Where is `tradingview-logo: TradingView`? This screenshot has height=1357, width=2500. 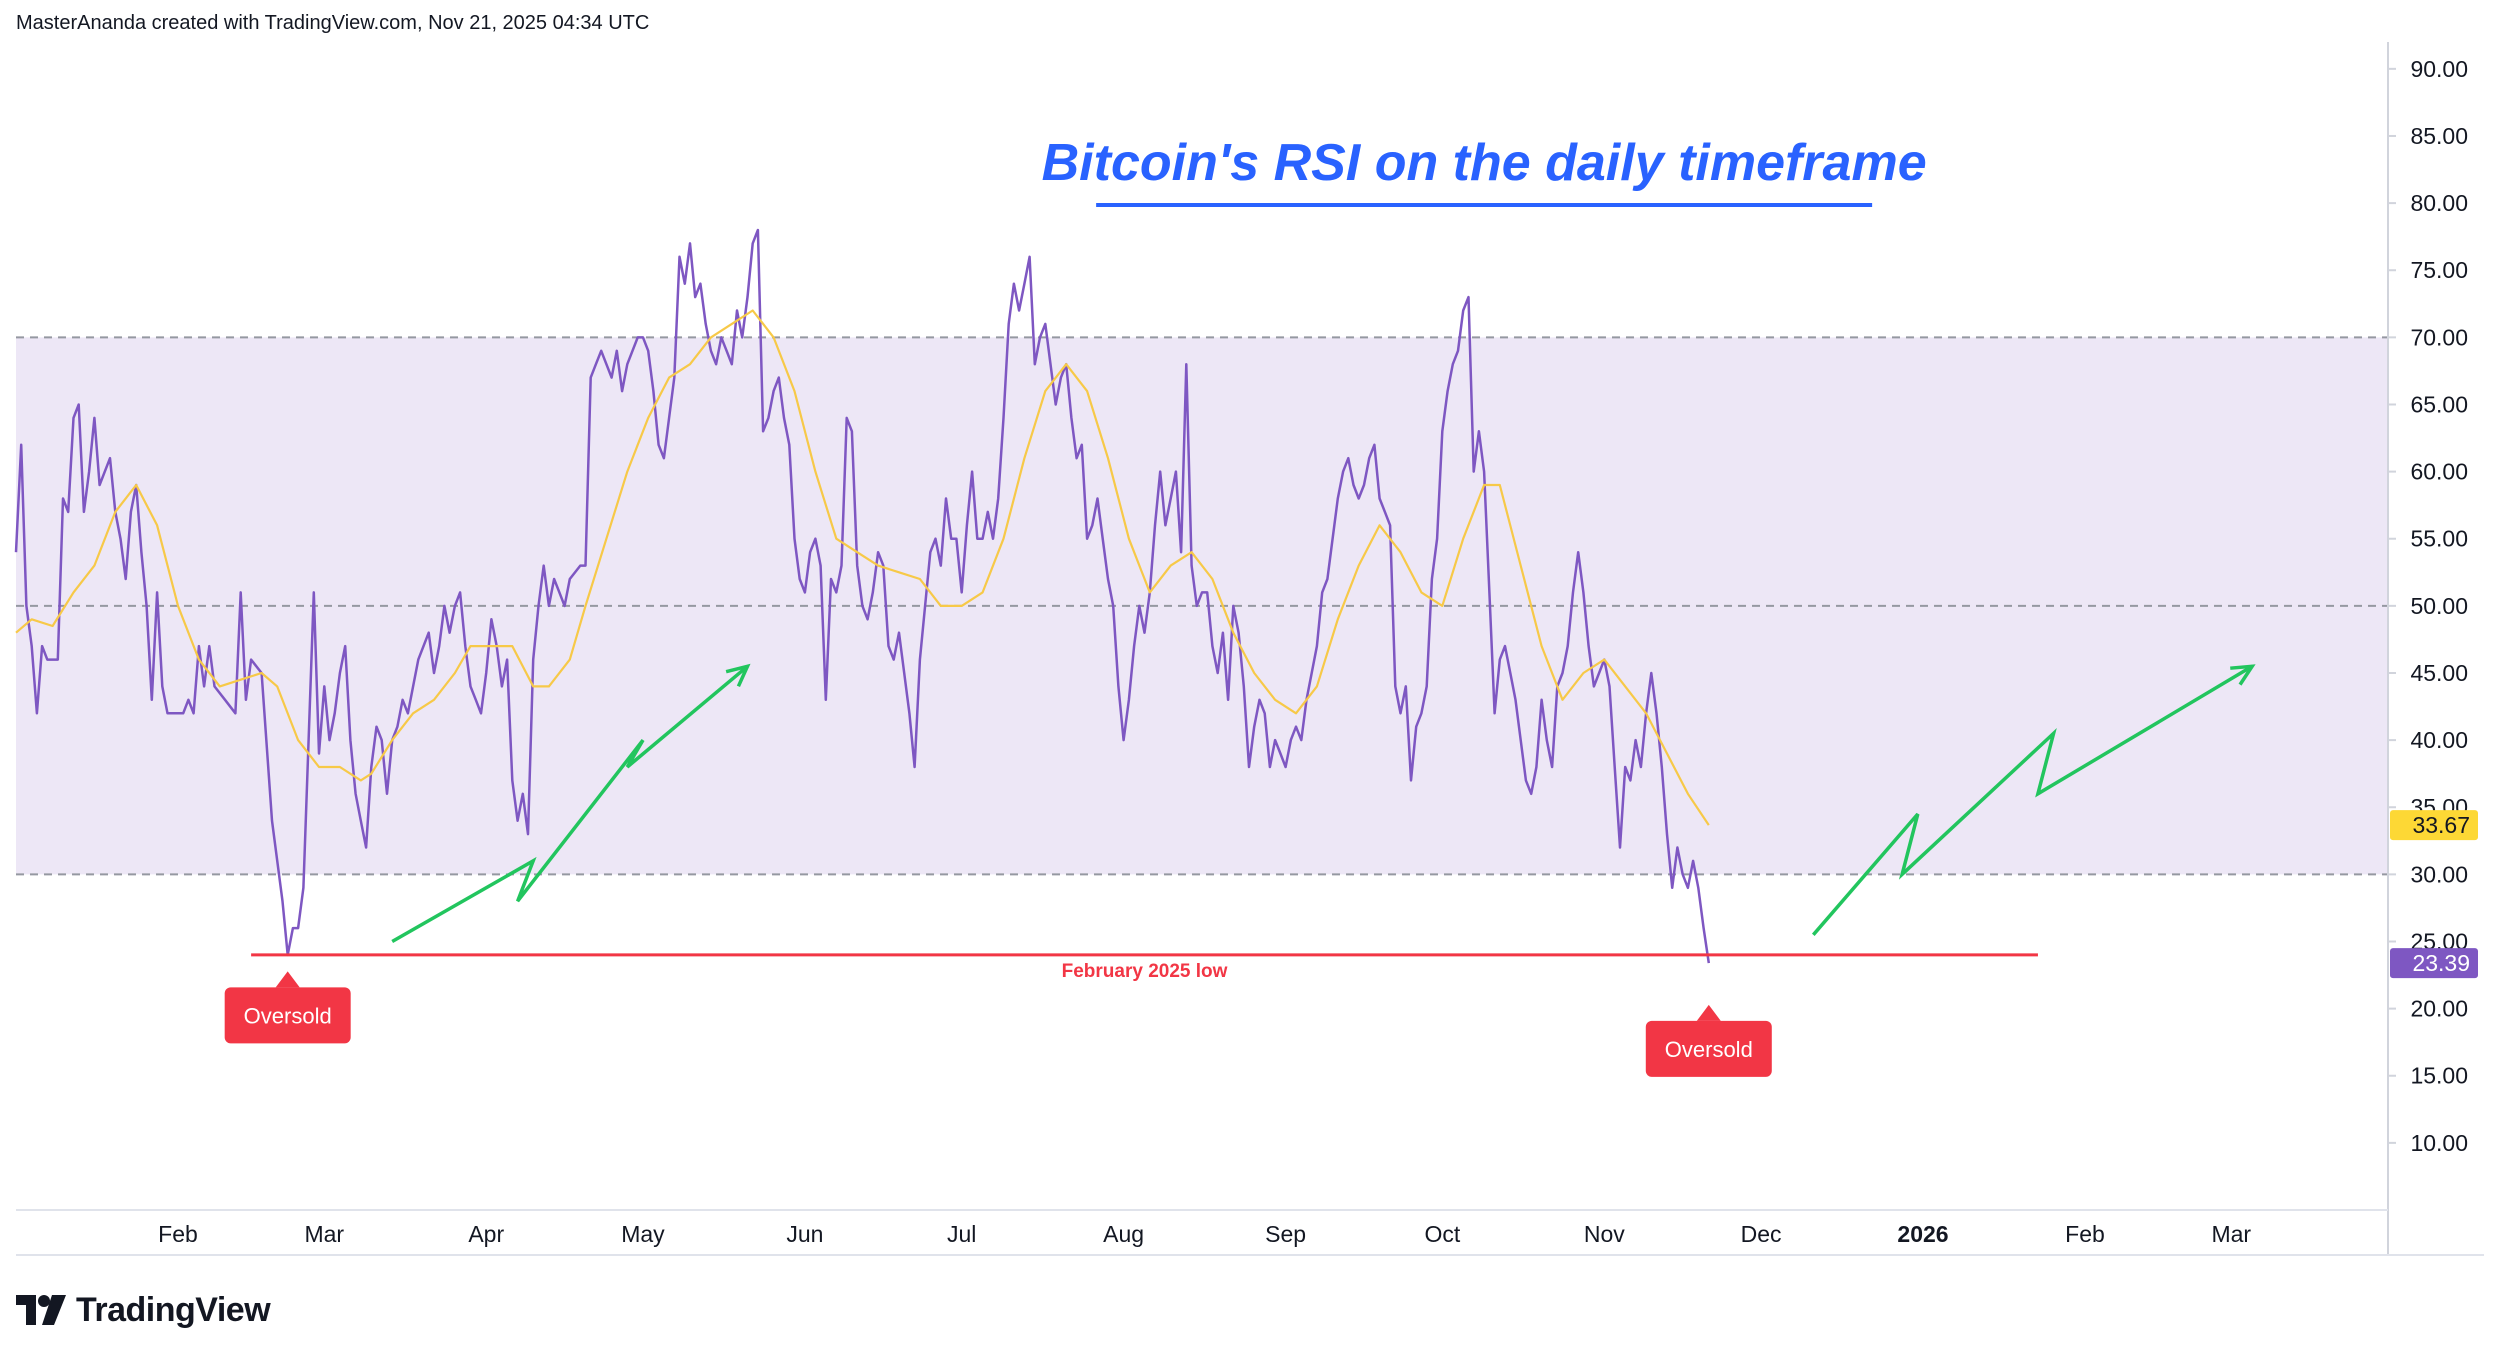 tradingview-logo: TradingView is located at coordinates (143, 1310).